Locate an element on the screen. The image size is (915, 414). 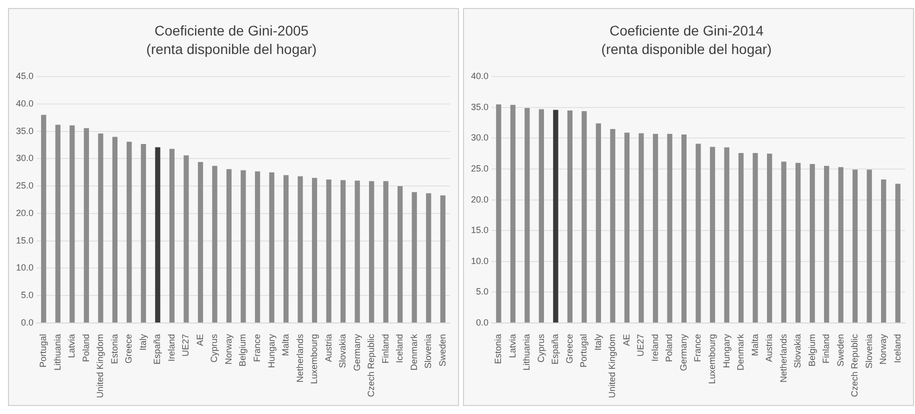
x-tick-label: España is located at coordinates (555, 349).